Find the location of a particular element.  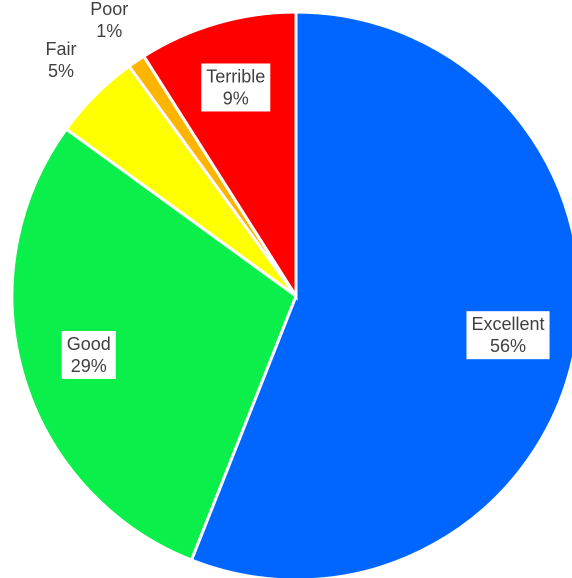

category-label: Terrible is located at coordinates (235, 76).